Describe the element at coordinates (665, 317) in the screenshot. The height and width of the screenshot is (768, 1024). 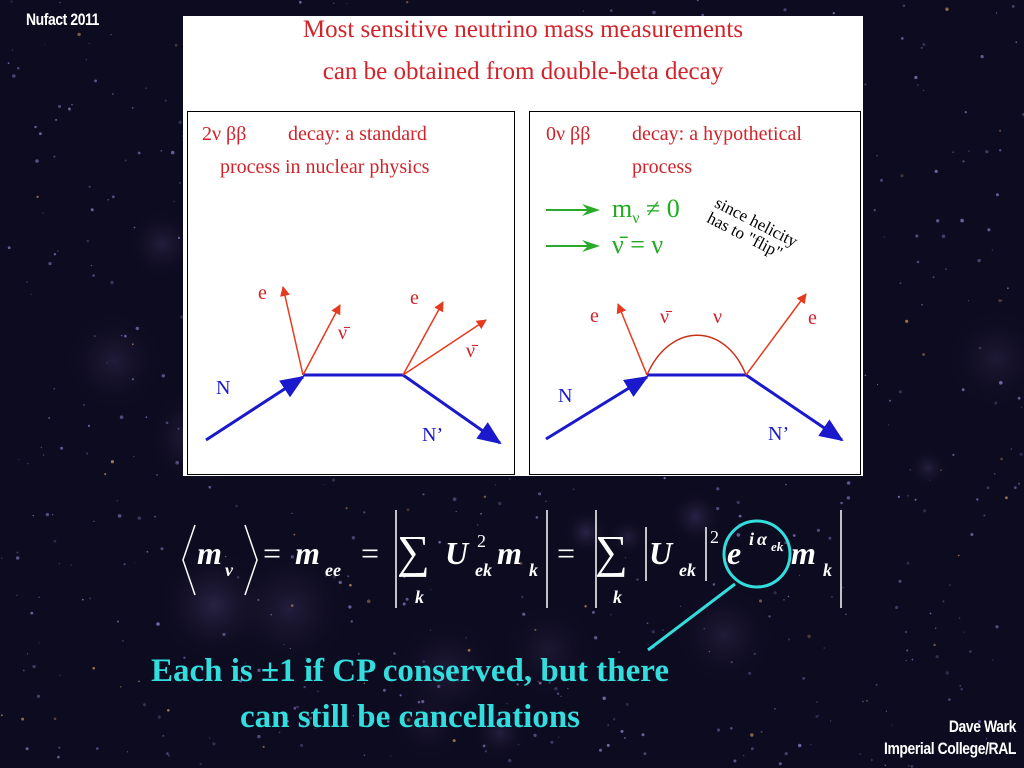
I see `label-nubar: ν̄` at that location.